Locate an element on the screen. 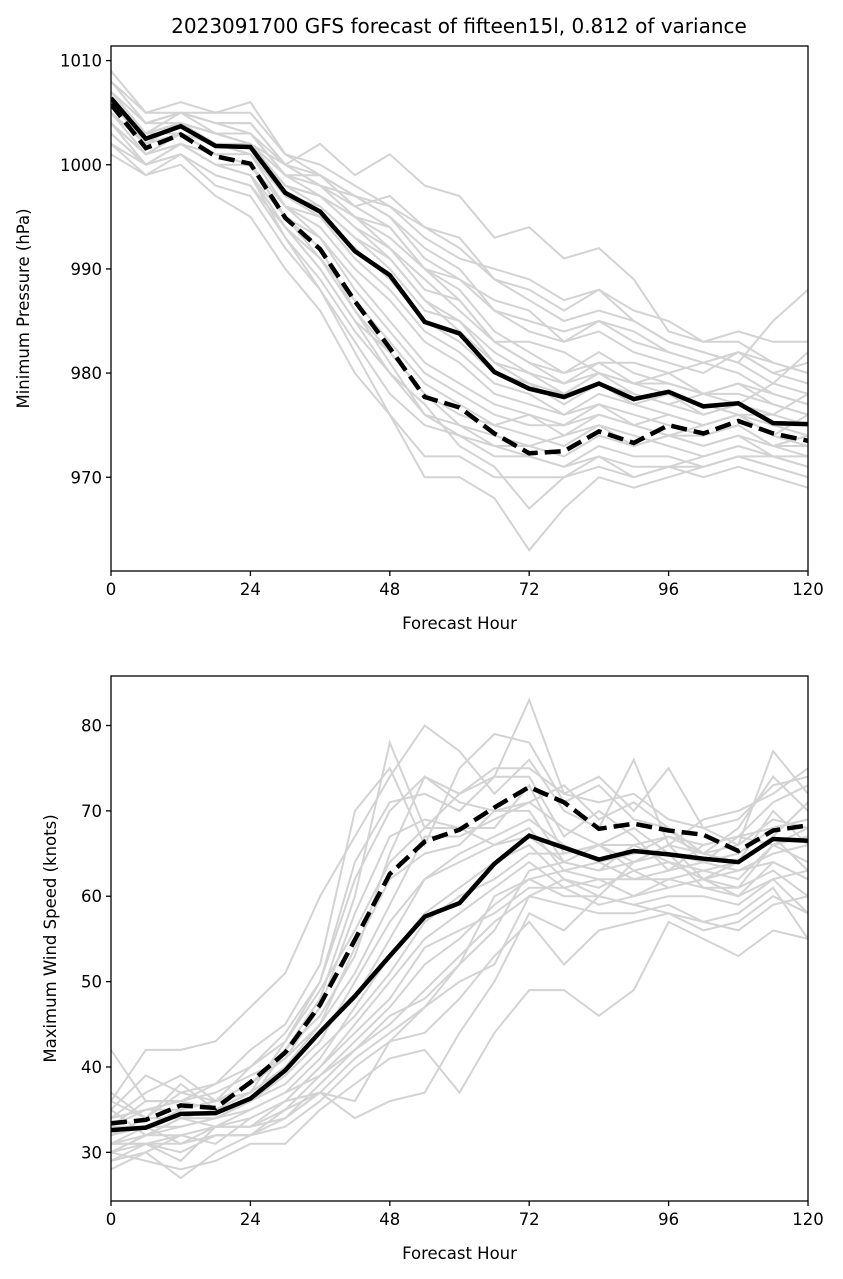 The width and height of the screenshot is (843, 1279). y-tick-label: 1000 is located at coordinates (81, 165).